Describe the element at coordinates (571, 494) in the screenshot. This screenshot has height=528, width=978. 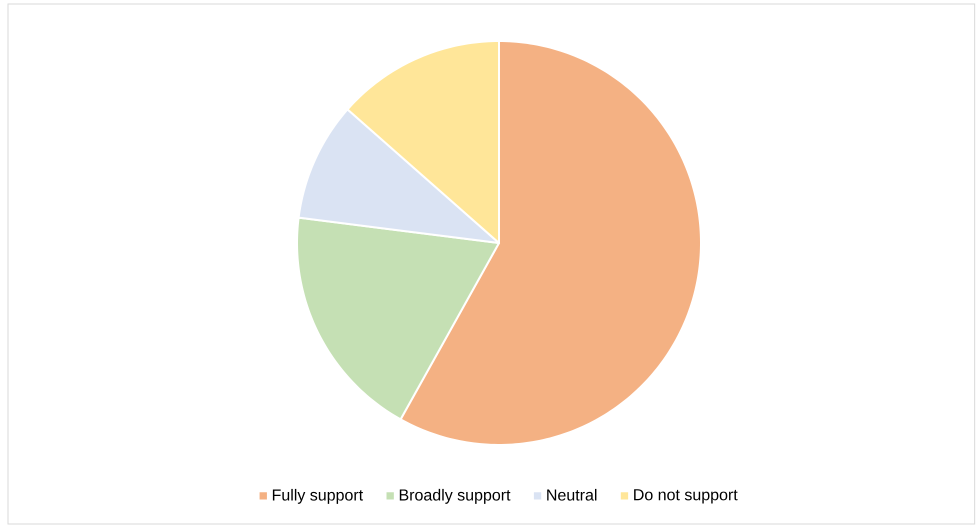
I see `legend-label: Neutral` at that location.